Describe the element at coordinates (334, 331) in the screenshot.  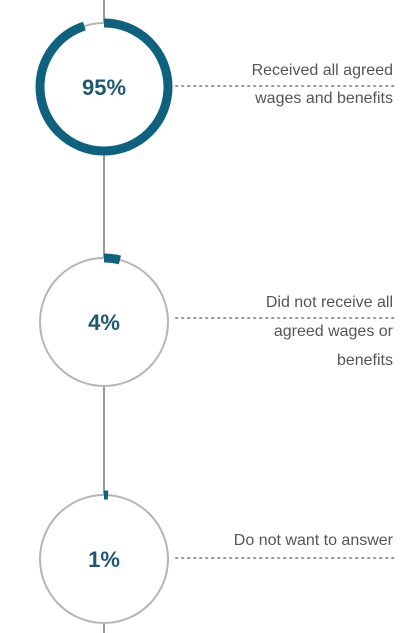
I see `category-label-line: agreed wages or` at that location.